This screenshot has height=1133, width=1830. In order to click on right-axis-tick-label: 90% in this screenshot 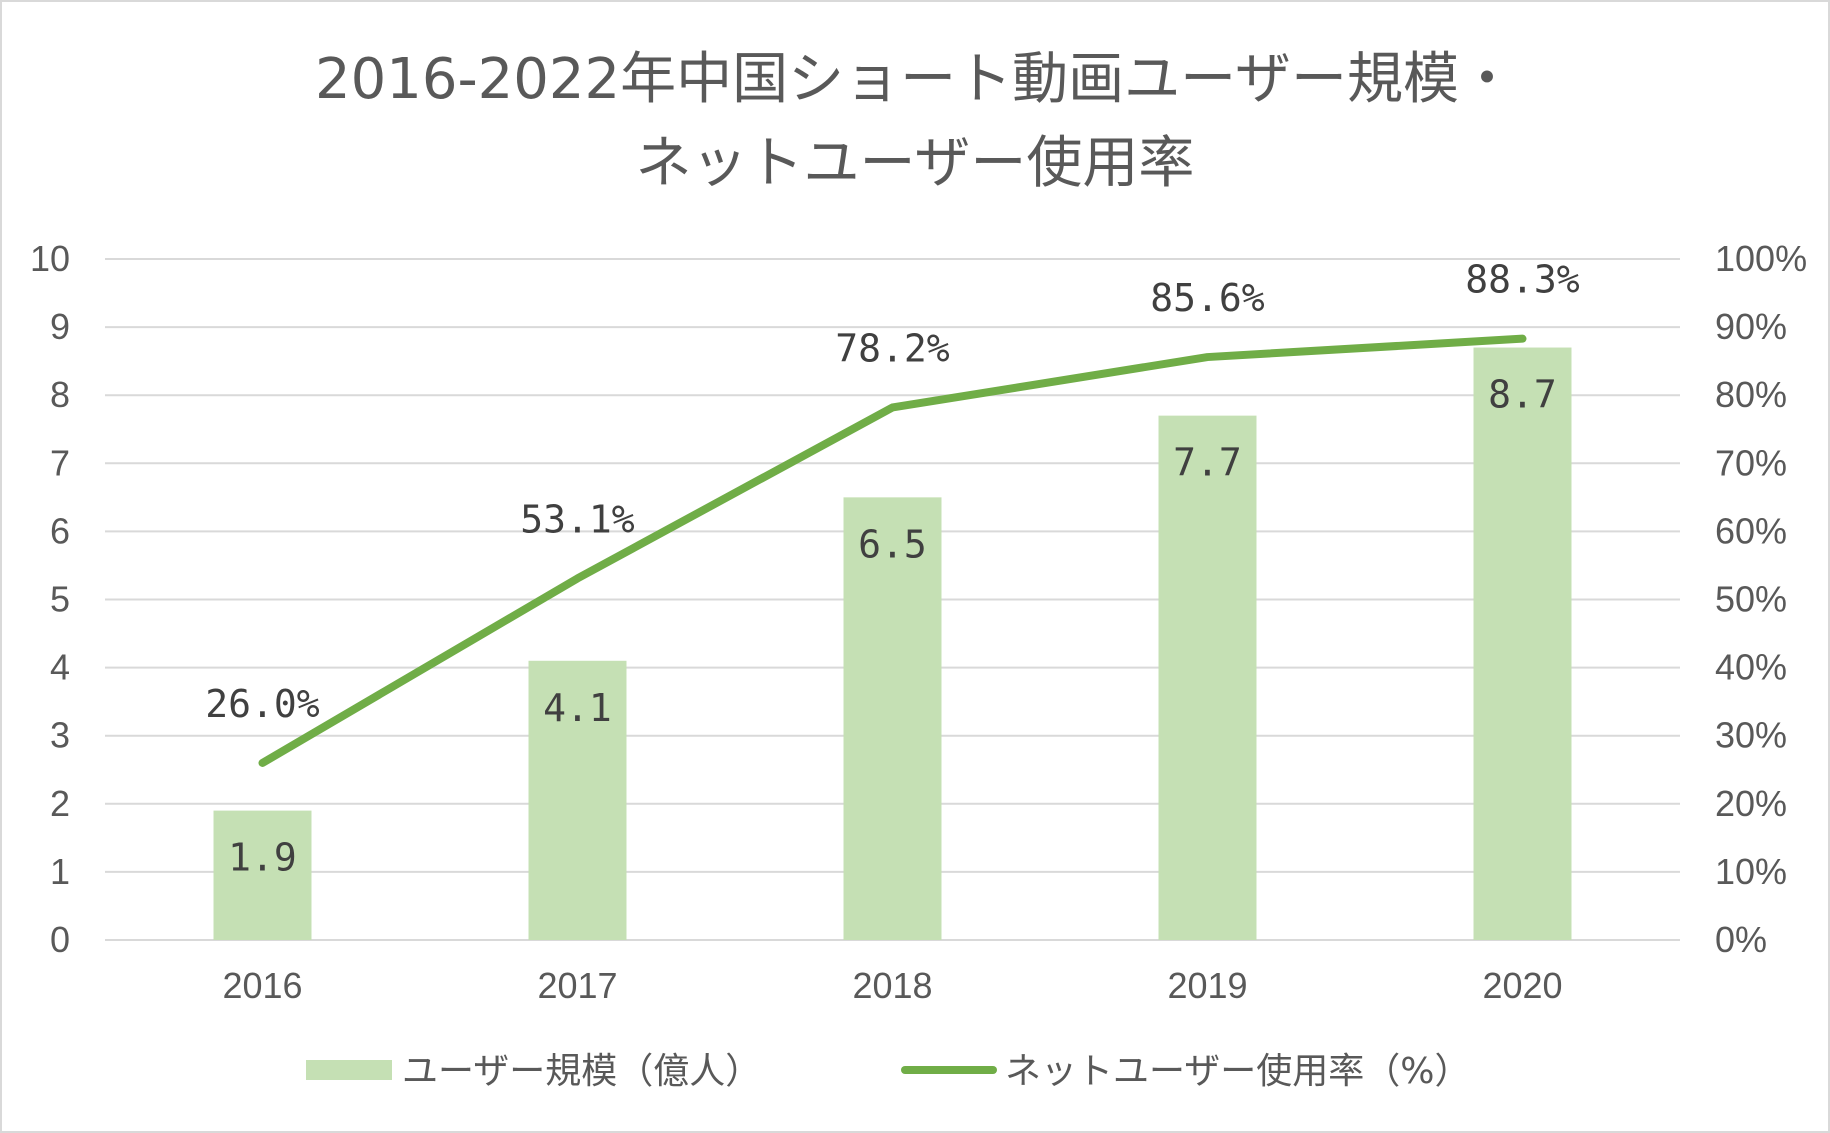, I will do `click(1751, 326)`.